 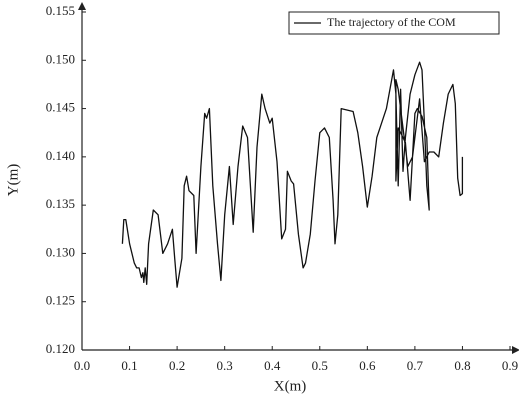 I want to click on legend-label: The trajectory of the COM, so click(x=391, y=22).